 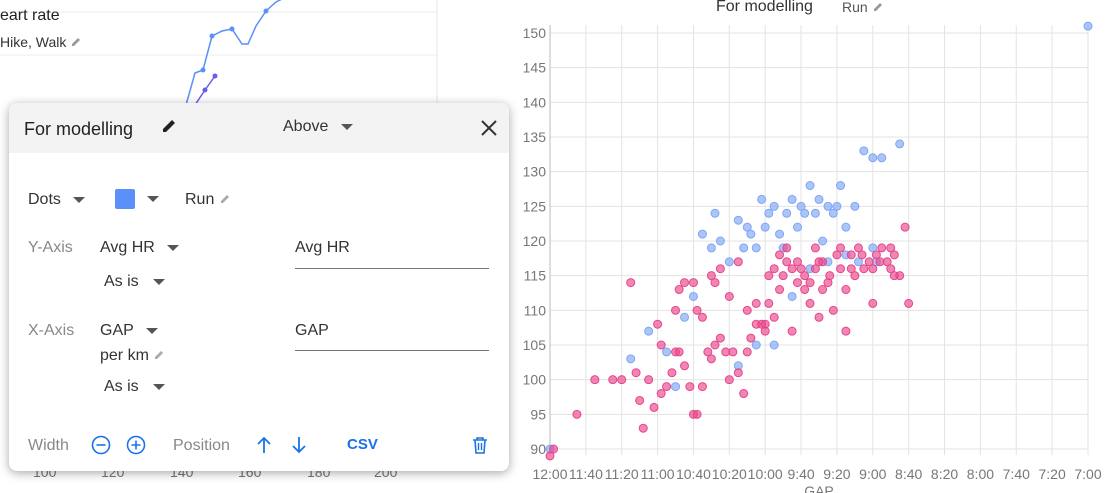 I want to click on x-axis-transform-select: As is, so click(x=135, y=387).